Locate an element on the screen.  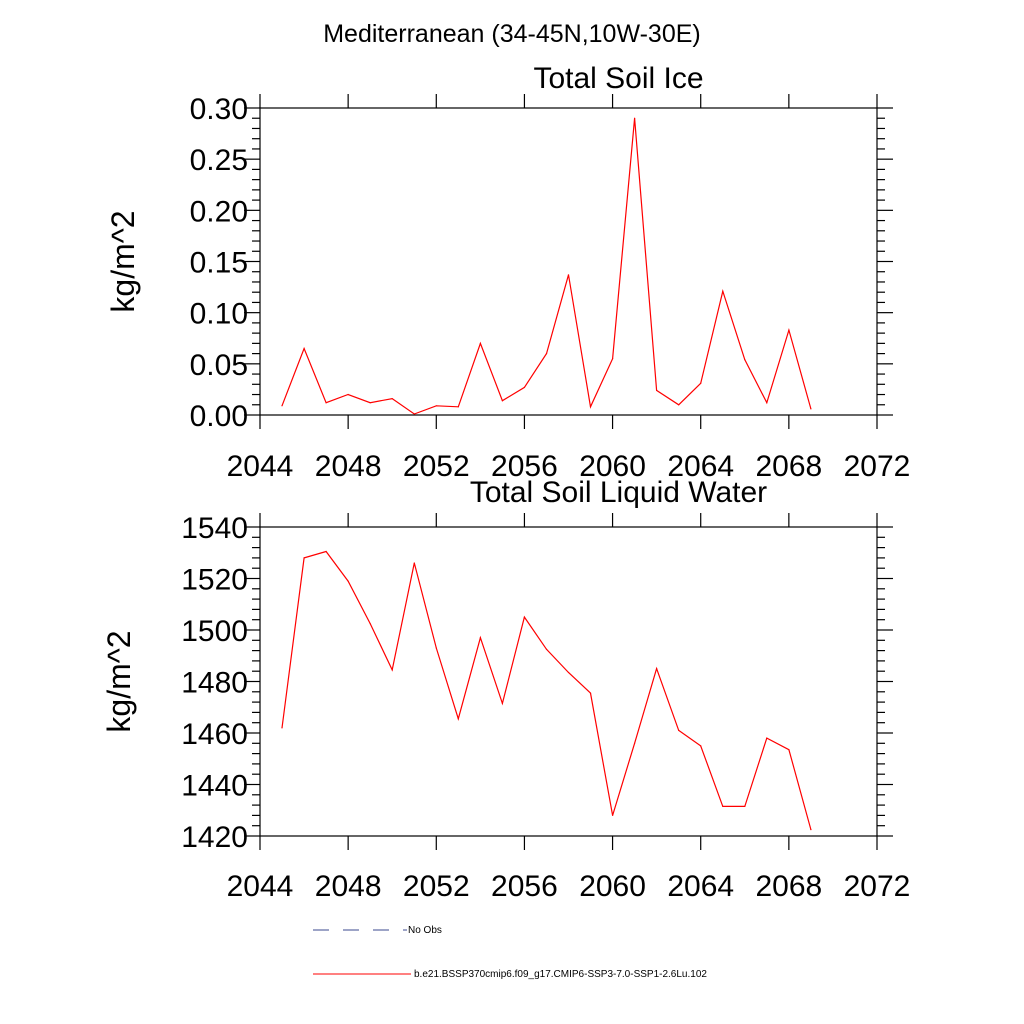
chart-0-xtick-label: 2068 is located at coordinates (788, 466).